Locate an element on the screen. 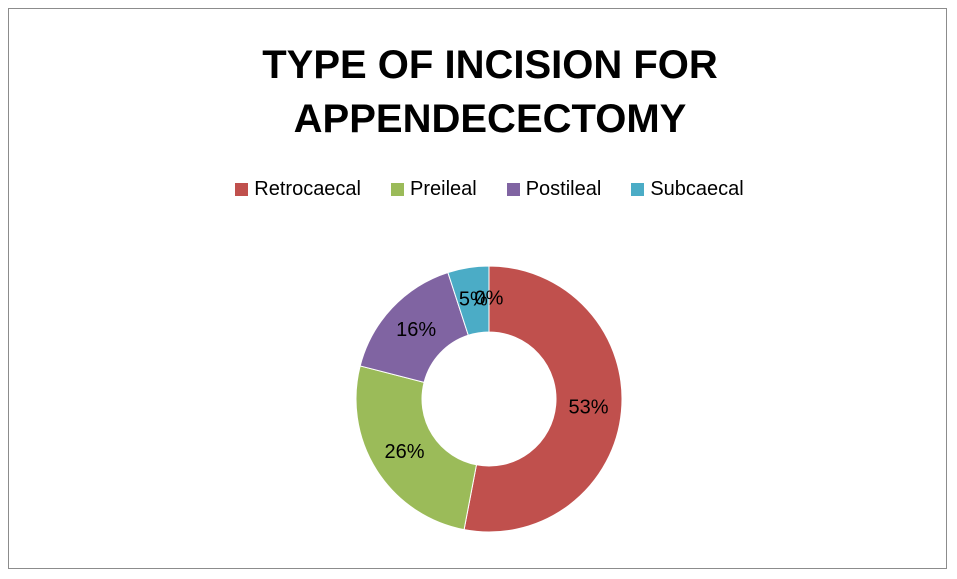 The image size is (957, 579). legend-item: Preileal is located at coordinates (434, 189).